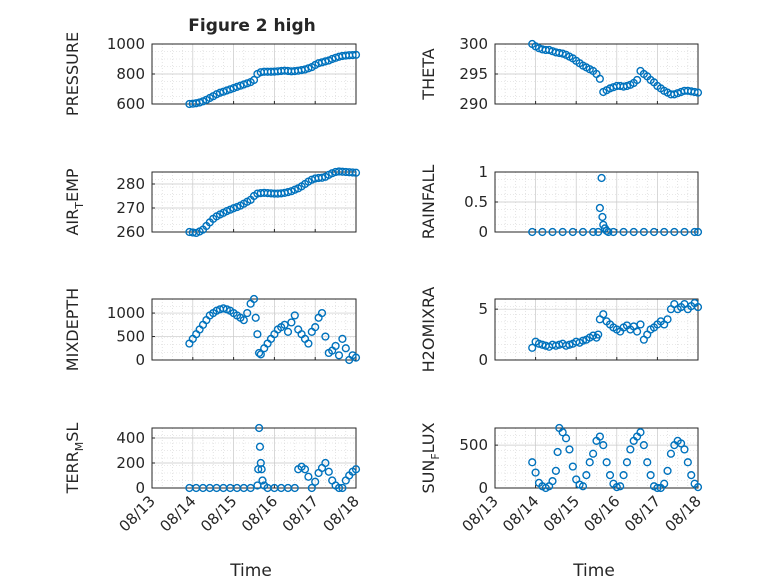 The height and width of the screenshot is (583, 778). What do you see at coordinates (130, 232) in the screenshot?
I see `y-tick-label: 260` at bounding box center [130, 232].